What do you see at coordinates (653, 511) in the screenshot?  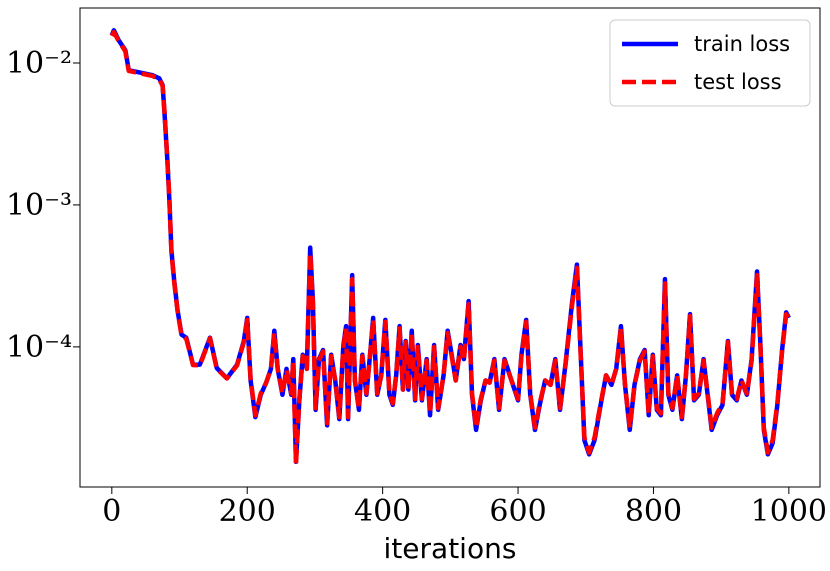 I see `x-tick-label: 800` at bounding box center [653, 511].